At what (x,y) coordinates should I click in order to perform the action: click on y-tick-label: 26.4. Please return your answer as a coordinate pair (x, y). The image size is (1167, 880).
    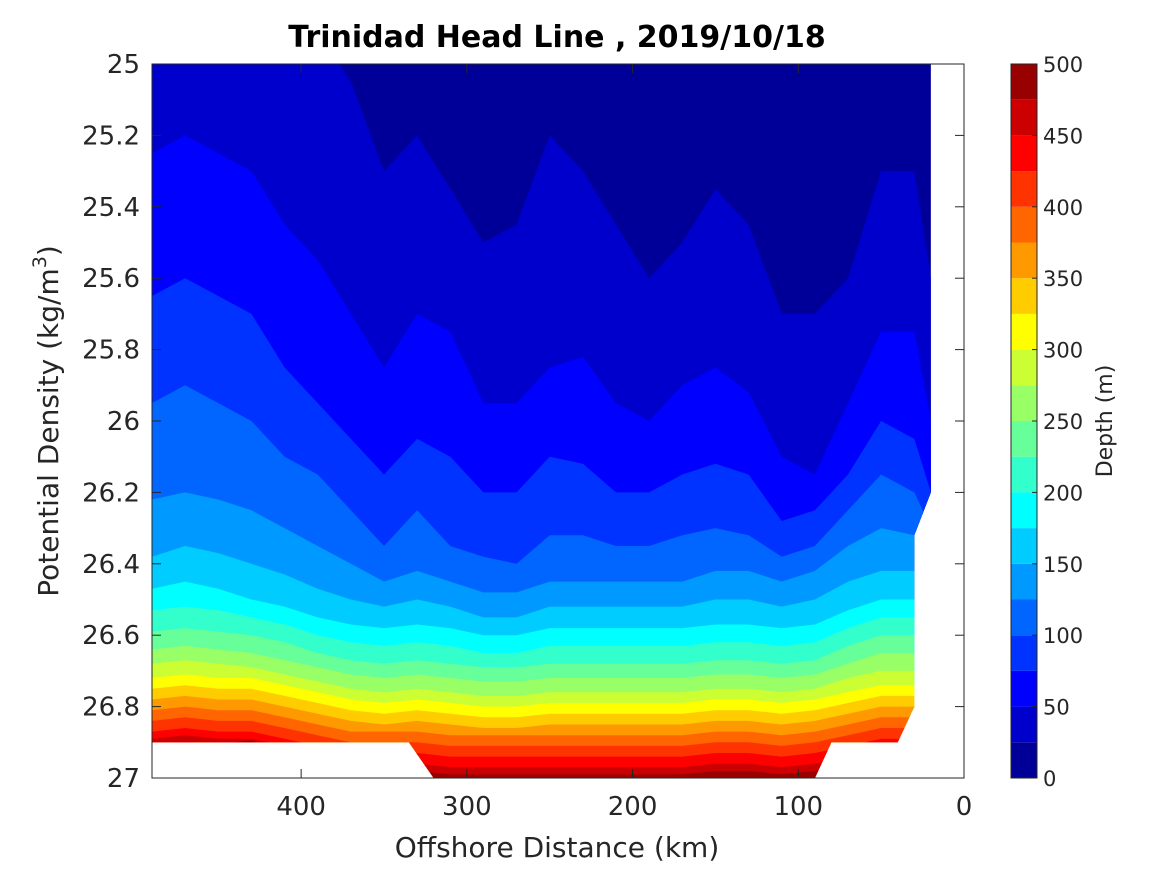
    Looking at the image, I should click on (111, 565).